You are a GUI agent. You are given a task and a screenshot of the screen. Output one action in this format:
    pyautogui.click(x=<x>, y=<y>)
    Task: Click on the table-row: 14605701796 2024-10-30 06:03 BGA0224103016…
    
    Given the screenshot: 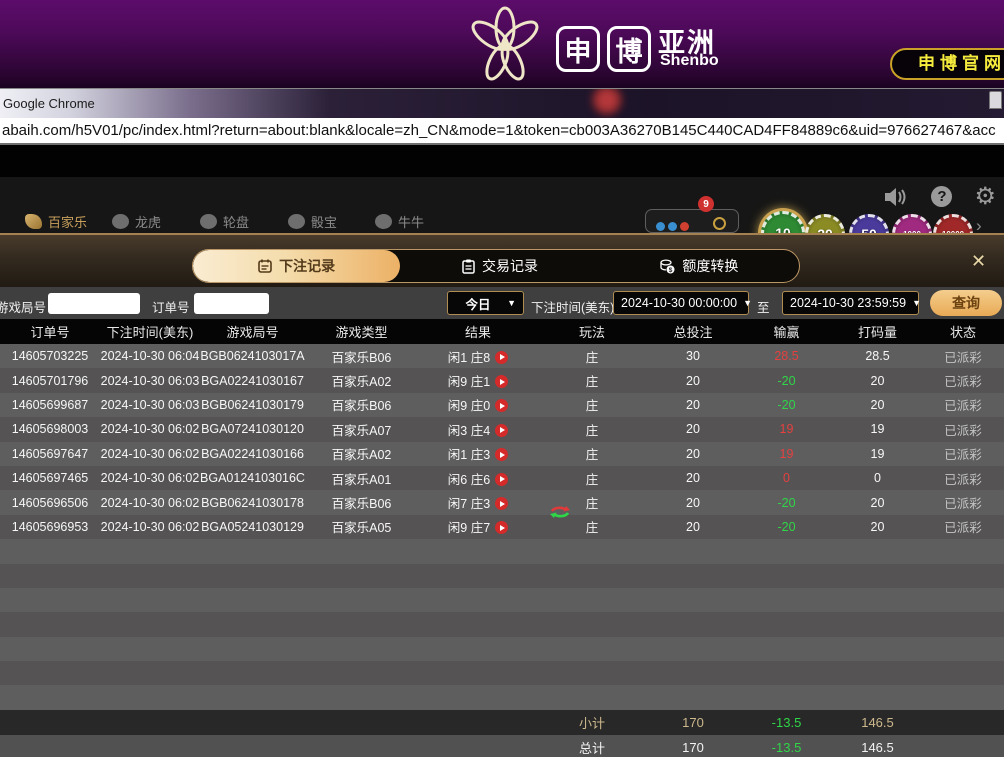 What is the action you would take?
    pyautogui.click(x=502, y=380)
    